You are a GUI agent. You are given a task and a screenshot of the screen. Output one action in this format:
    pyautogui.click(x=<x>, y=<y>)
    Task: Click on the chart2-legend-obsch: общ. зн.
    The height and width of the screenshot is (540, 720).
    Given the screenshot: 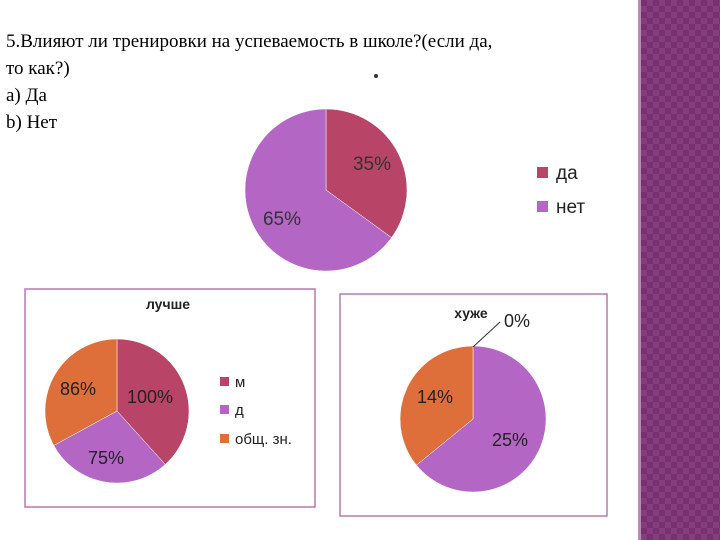 What is the action you would take?
    pyautogui.click(x=263, y=439)
    